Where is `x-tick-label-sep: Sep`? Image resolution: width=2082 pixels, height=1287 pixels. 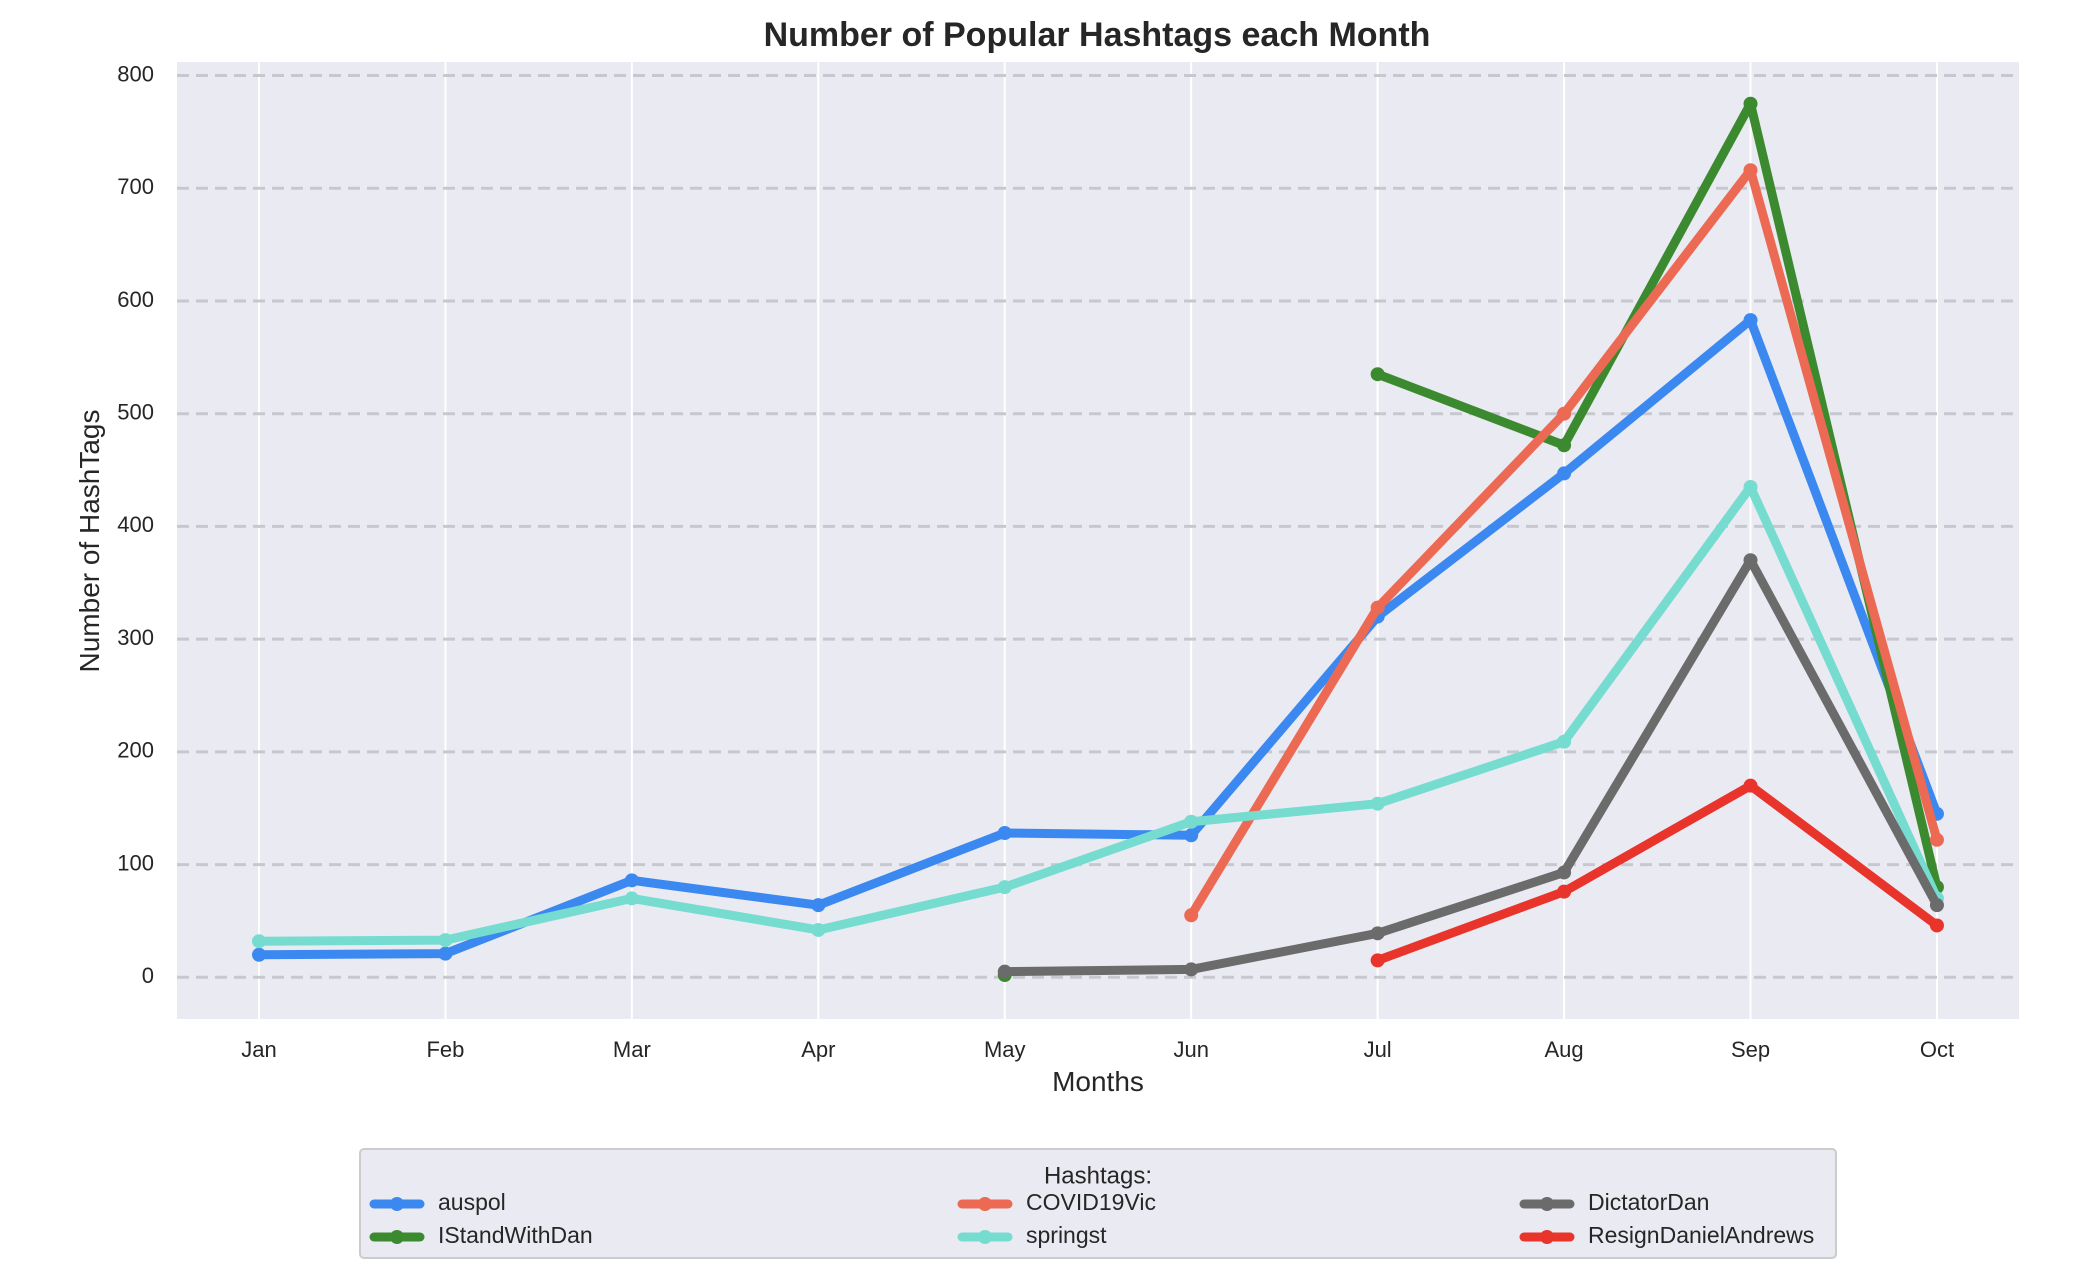
x-tick-label-sep: Sep is located at coordinates (1750, 1049).